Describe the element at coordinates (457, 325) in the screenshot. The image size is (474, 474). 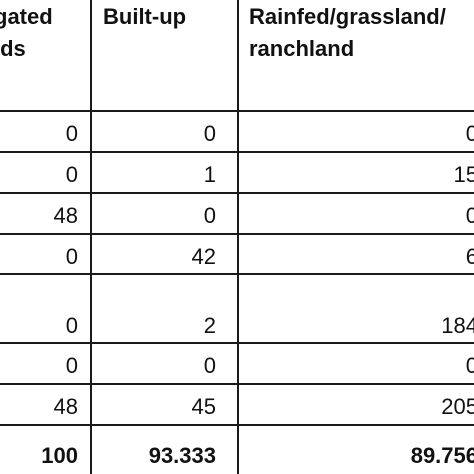
I see `table-cell: 184` at that location.